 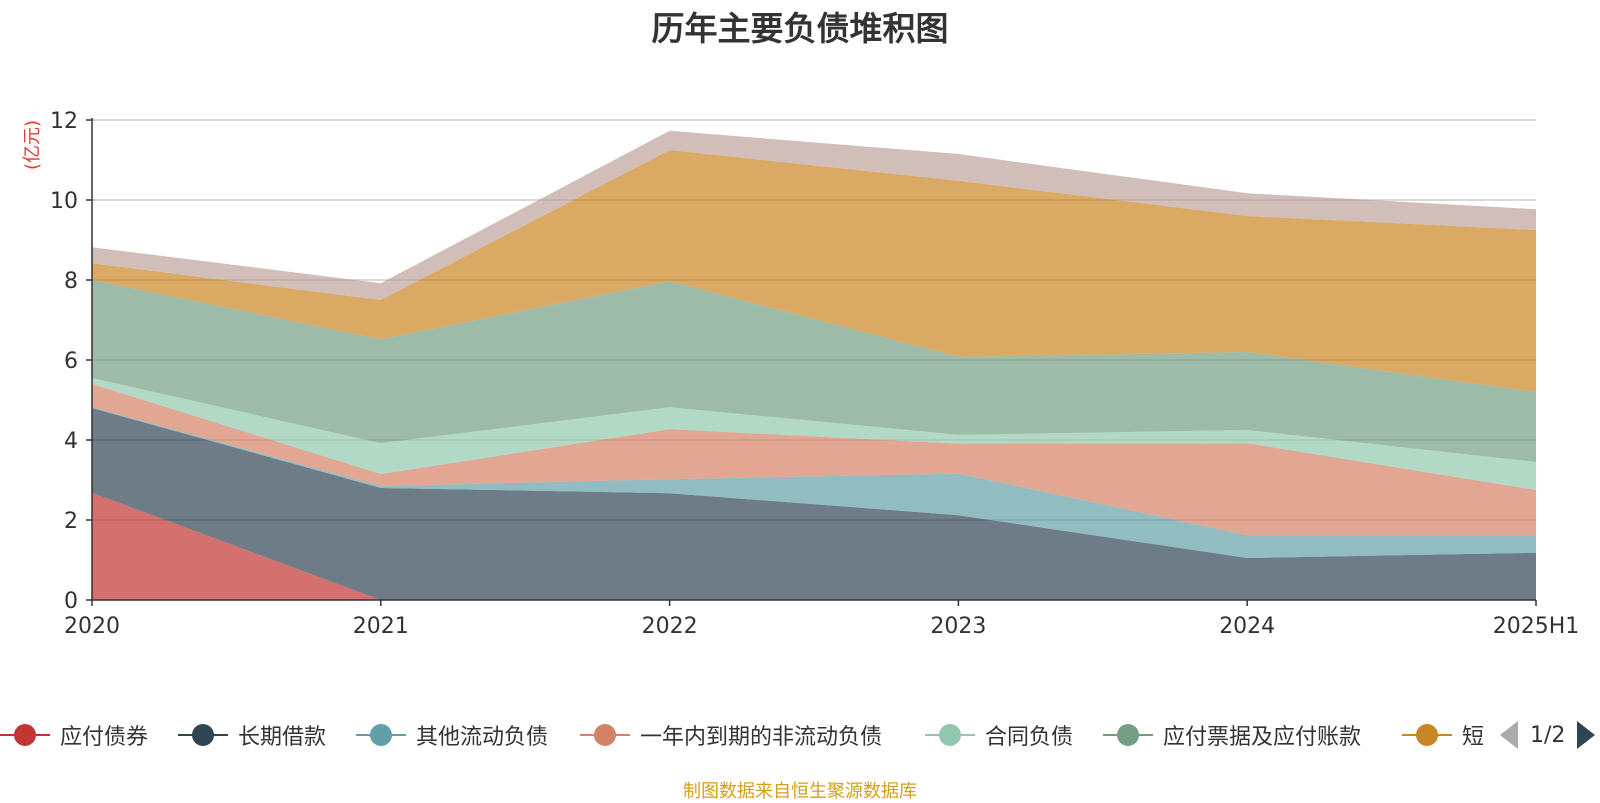 What do you see at coordinates (64, 201) in the screenshot?
I see `y-tick-label-5: 10` at bounding box center [64, 201].